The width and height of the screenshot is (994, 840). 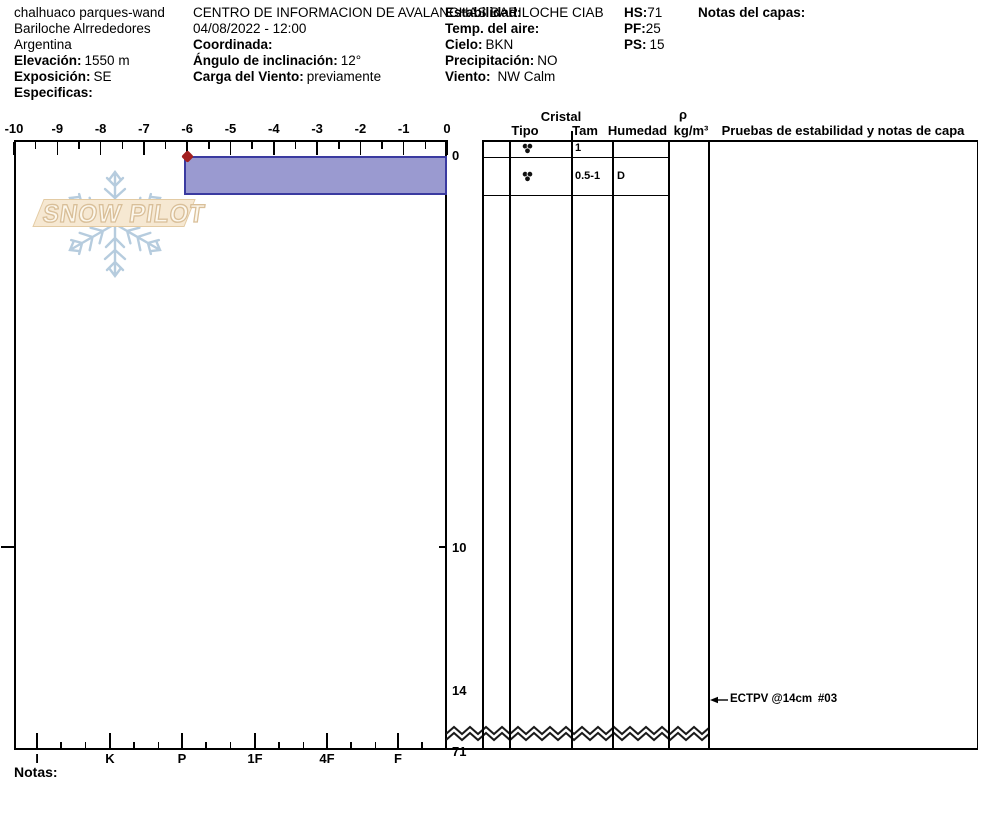 I want to click on chart-left-border, so click(x=15, y=445).